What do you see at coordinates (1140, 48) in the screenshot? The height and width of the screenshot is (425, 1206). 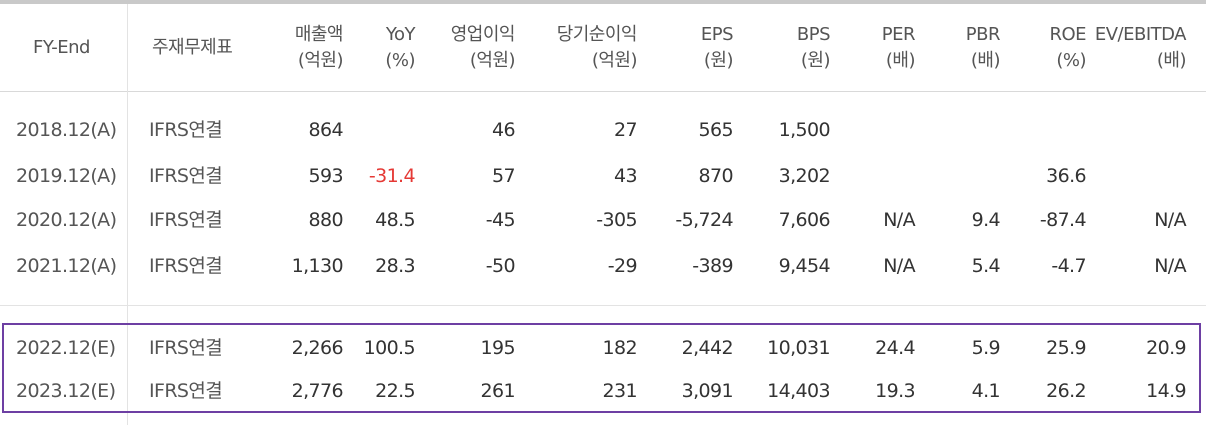 I see `header-ev-ebitda: EV/EBITDA (배)` at bounding box center [1140, 48].